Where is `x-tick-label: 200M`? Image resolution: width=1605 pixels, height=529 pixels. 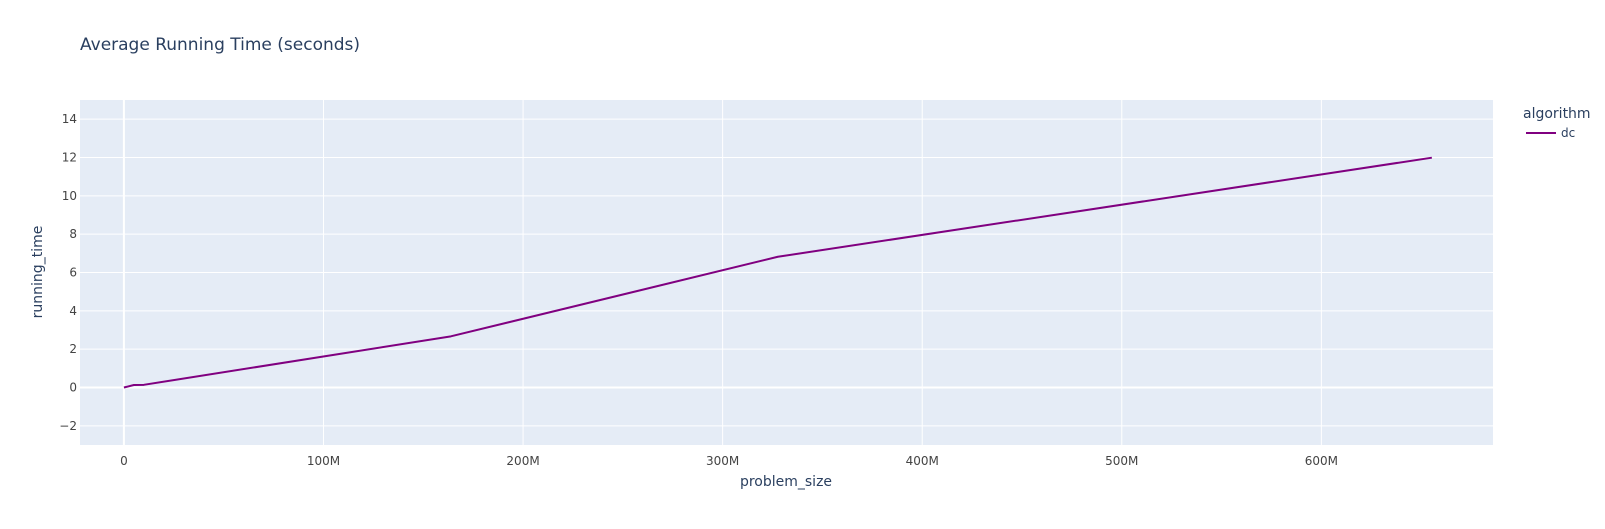
x-tick-label: 200M is located at coordinates (522, 461).